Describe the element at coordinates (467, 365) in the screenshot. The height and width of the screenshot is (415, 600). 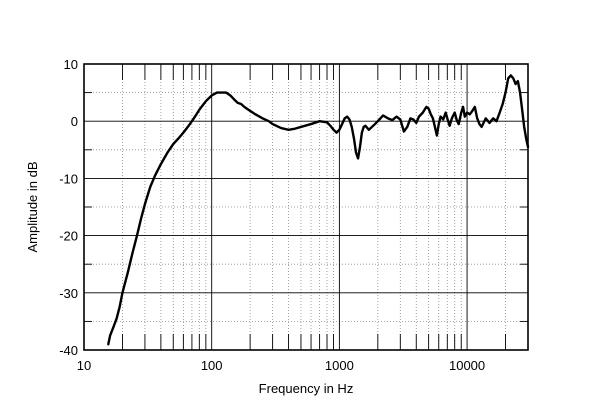
I see `x-tick-label: 10000` at that location.